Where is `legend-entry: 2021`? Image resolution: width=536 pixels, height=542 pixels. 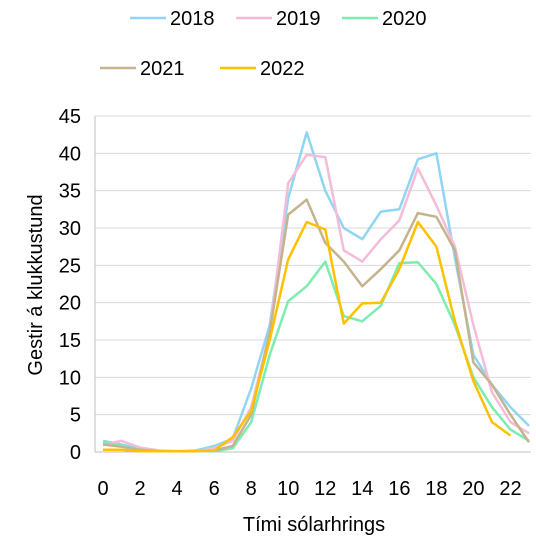
legend-entry: 2021 is located at coordinates (142, 69).